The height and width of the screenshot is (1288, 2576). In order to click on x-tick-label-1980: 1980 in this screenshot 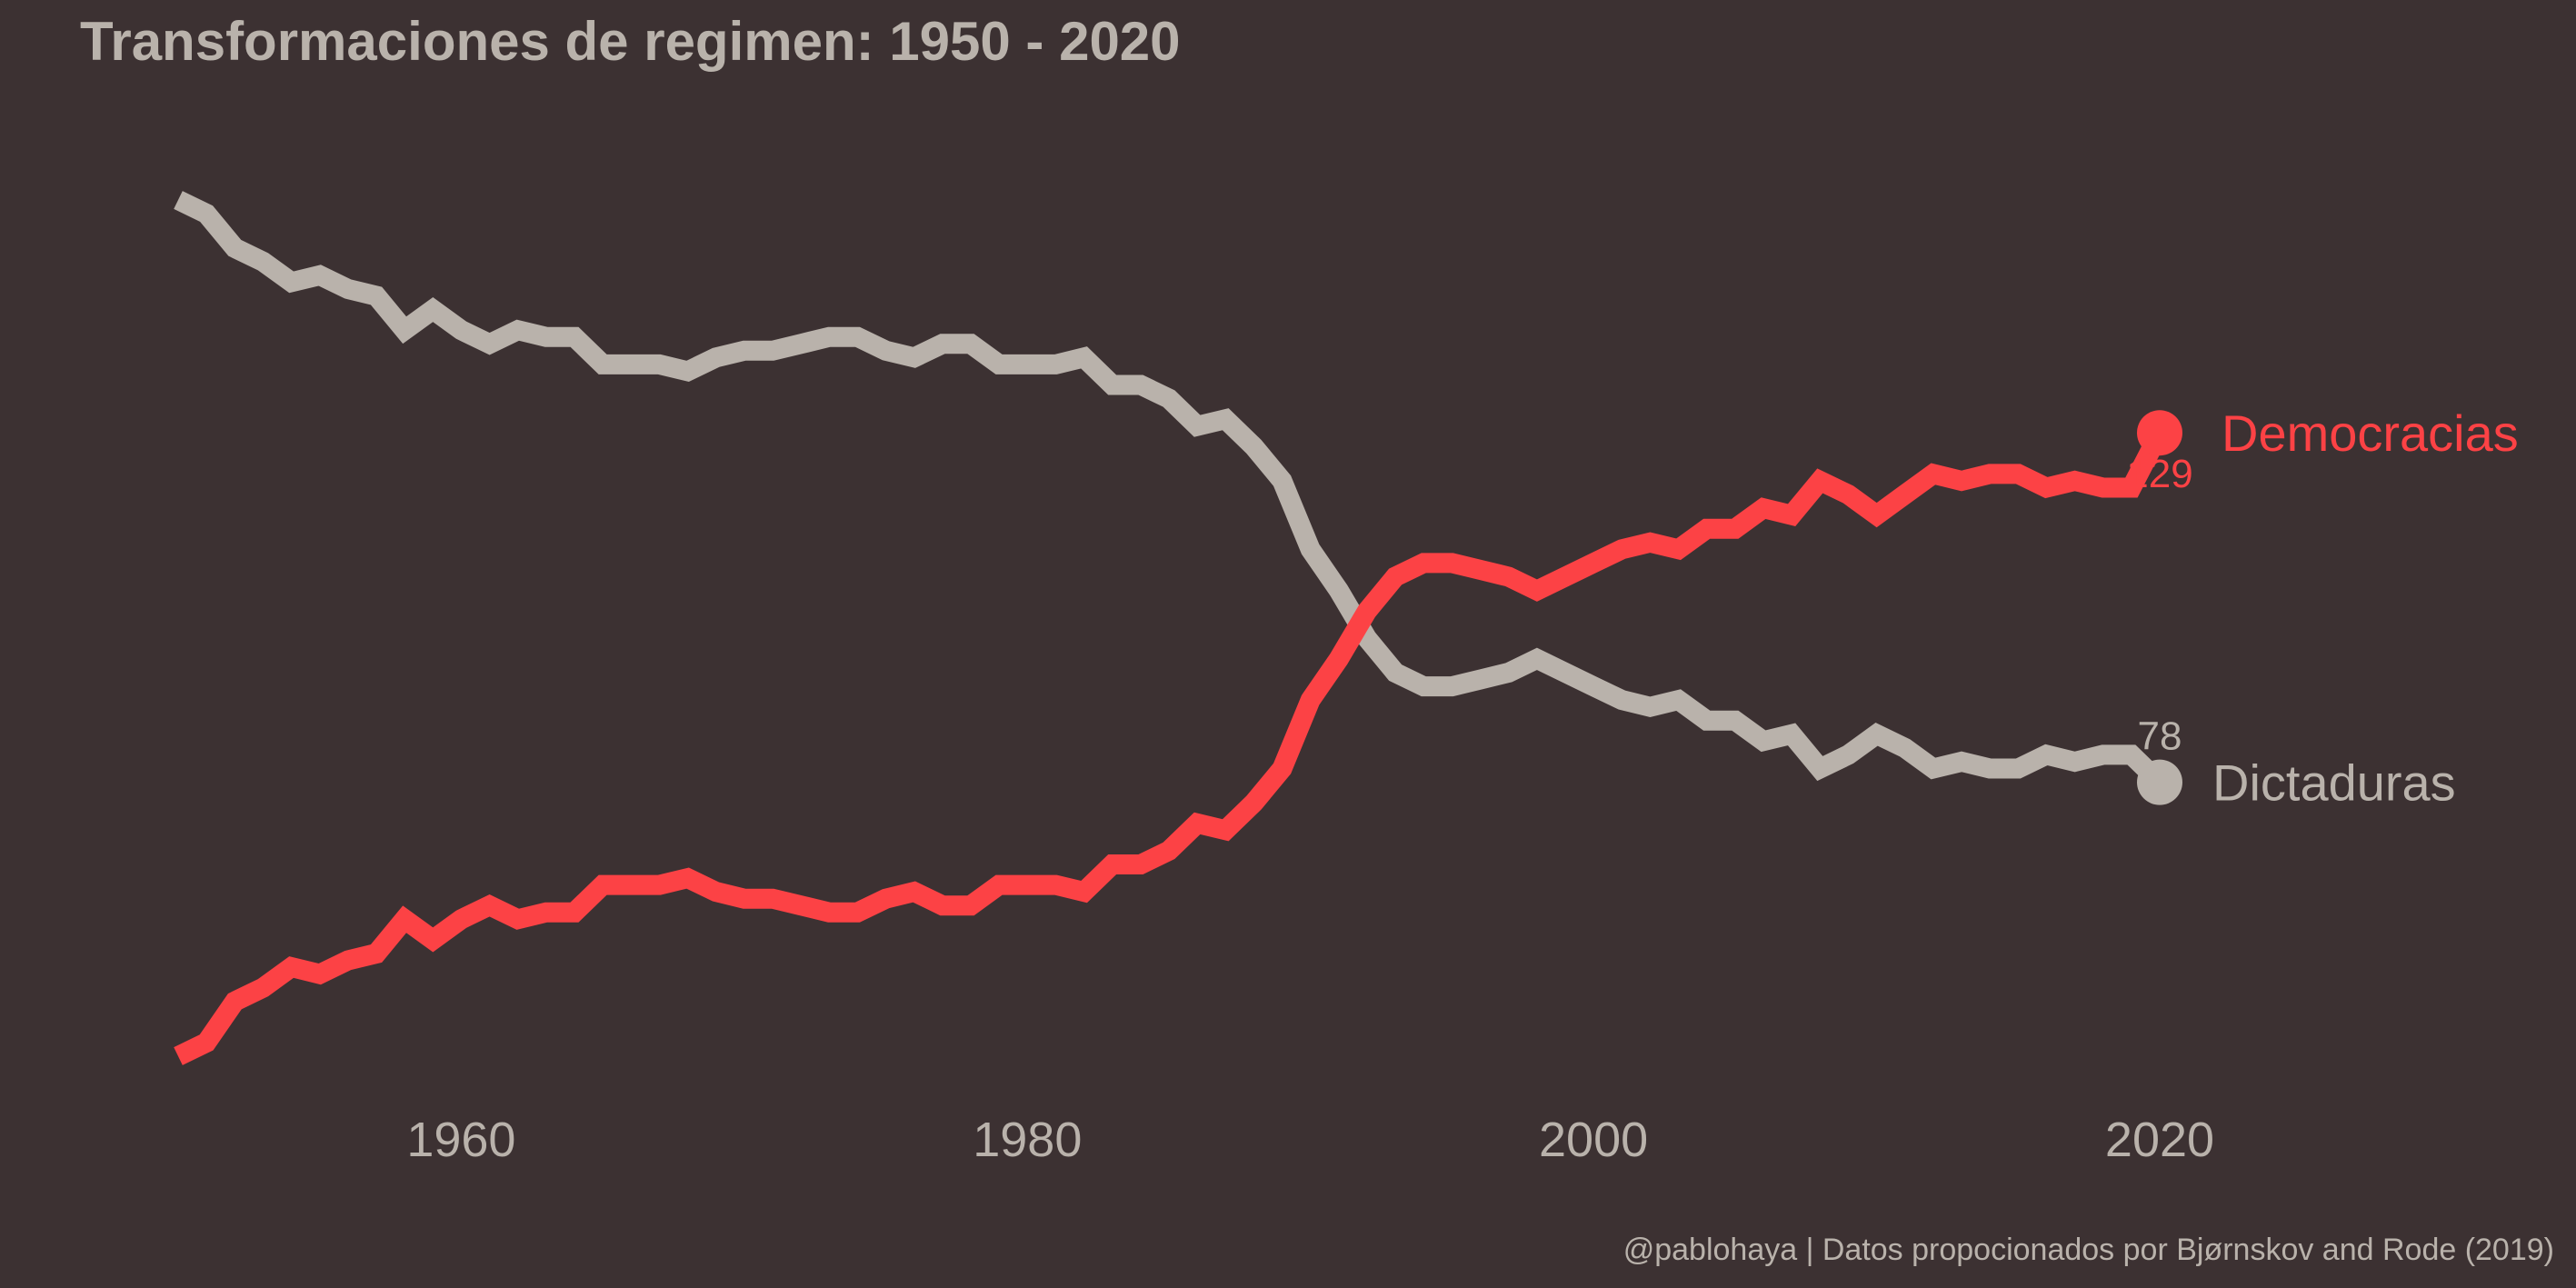, I will do `click(1027, 1140)`.